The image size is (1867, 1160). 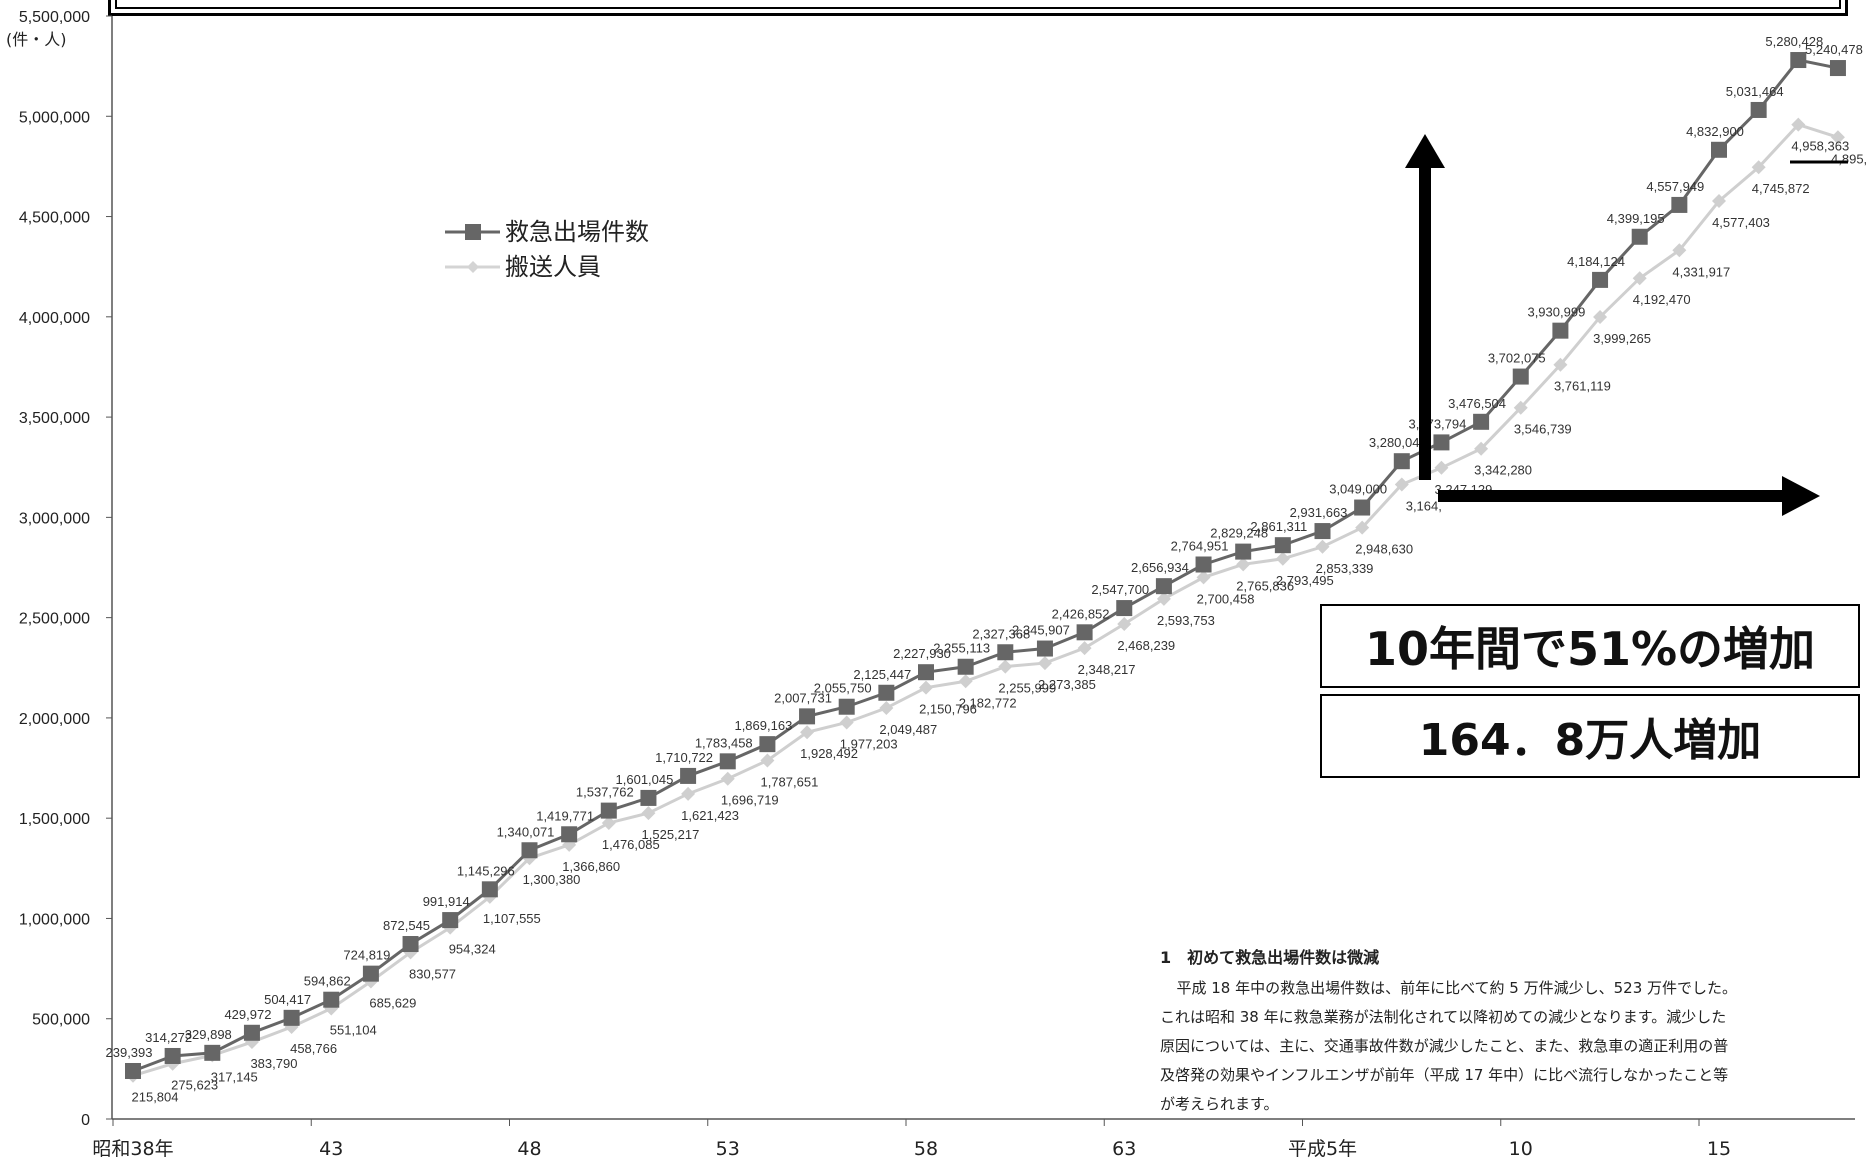 What do you see at coordinates (273, 1063) in the screenshot?
I see `data-label-transported: 383,790` at bounding box center [273, 1063].